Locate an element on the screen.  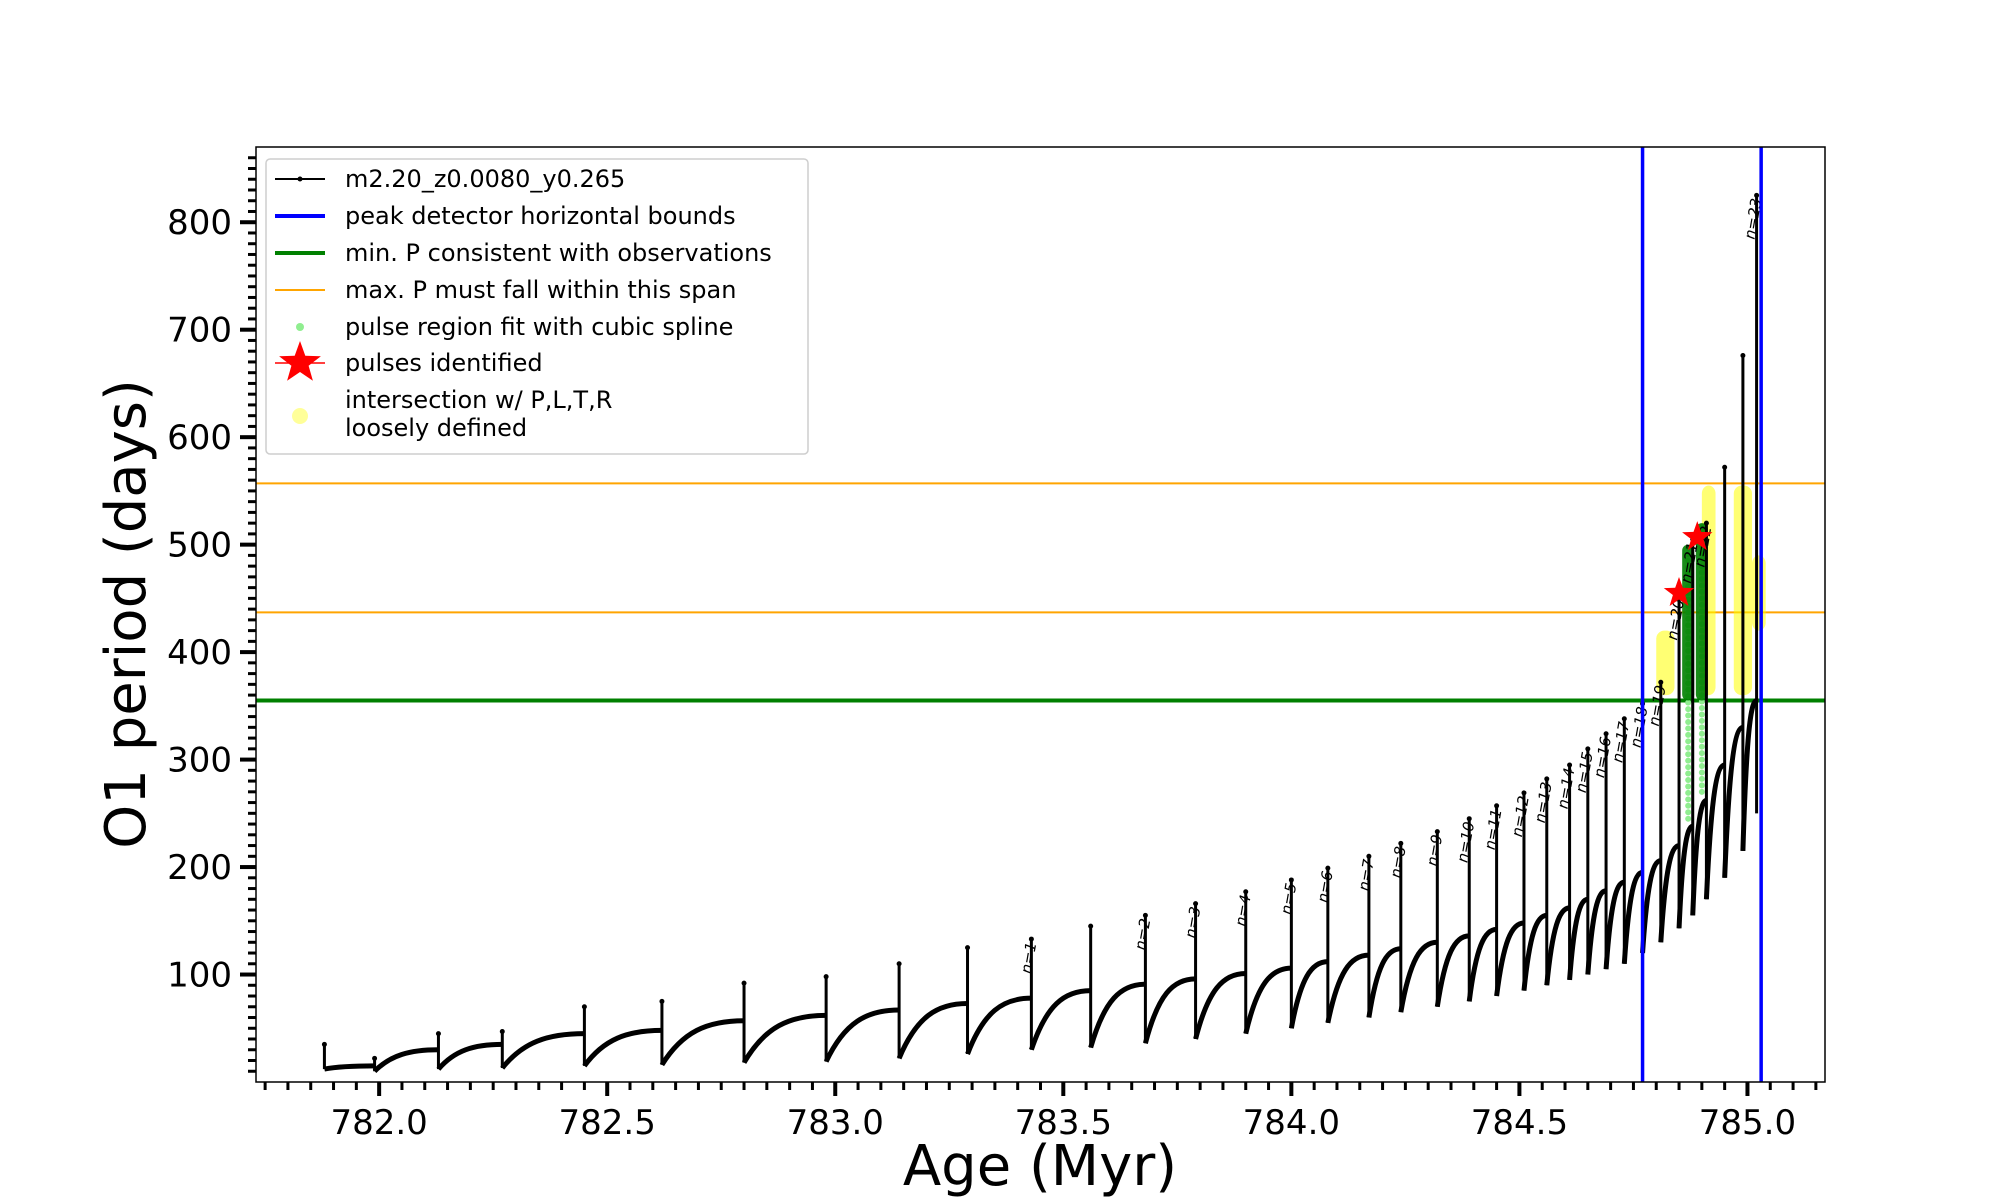
x-tick-label-3: 783.5 is located at coordinates (1063, 1123).